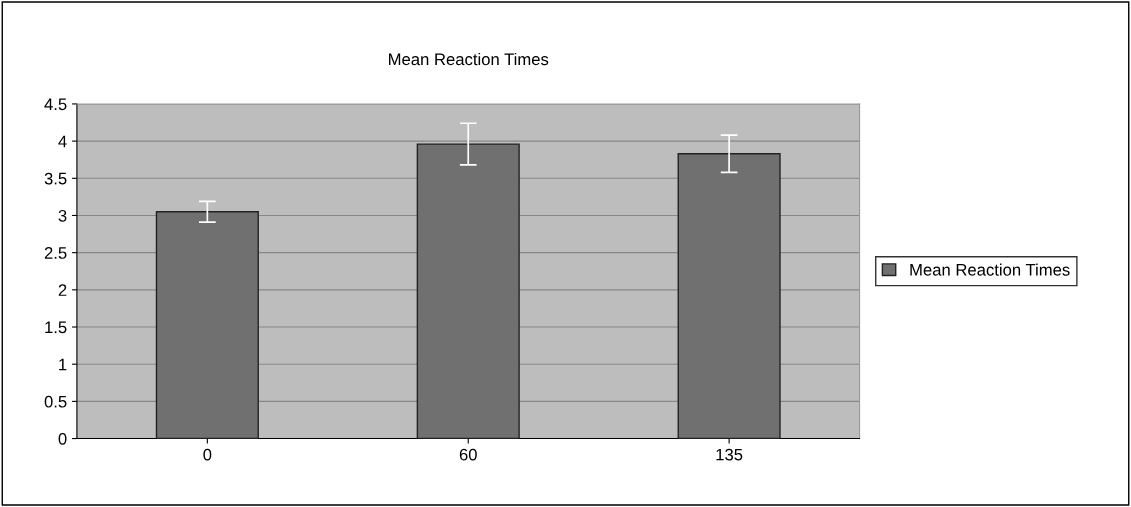  What do you see at coordinates (55, 178) in the screenshot?
I see `y-tick-label: 3.5` at bounding box center [55, 178].